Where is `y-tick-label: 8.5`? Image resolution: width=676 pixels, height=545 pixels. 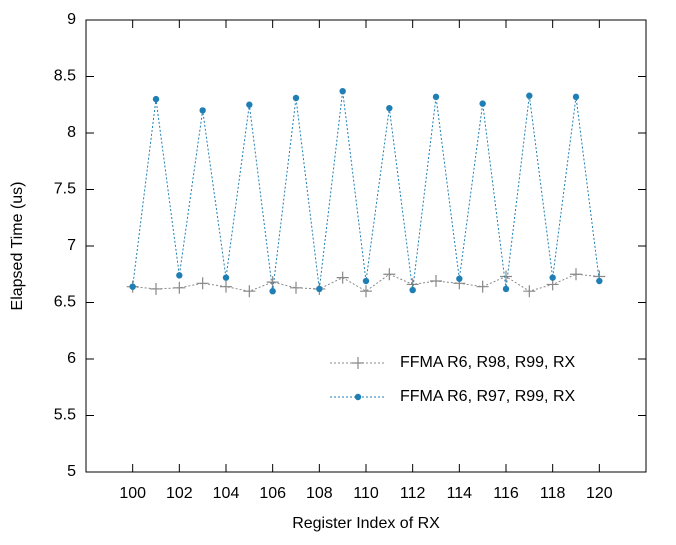 y-tick-label: 8.5 is located at coordinates (65, 76).